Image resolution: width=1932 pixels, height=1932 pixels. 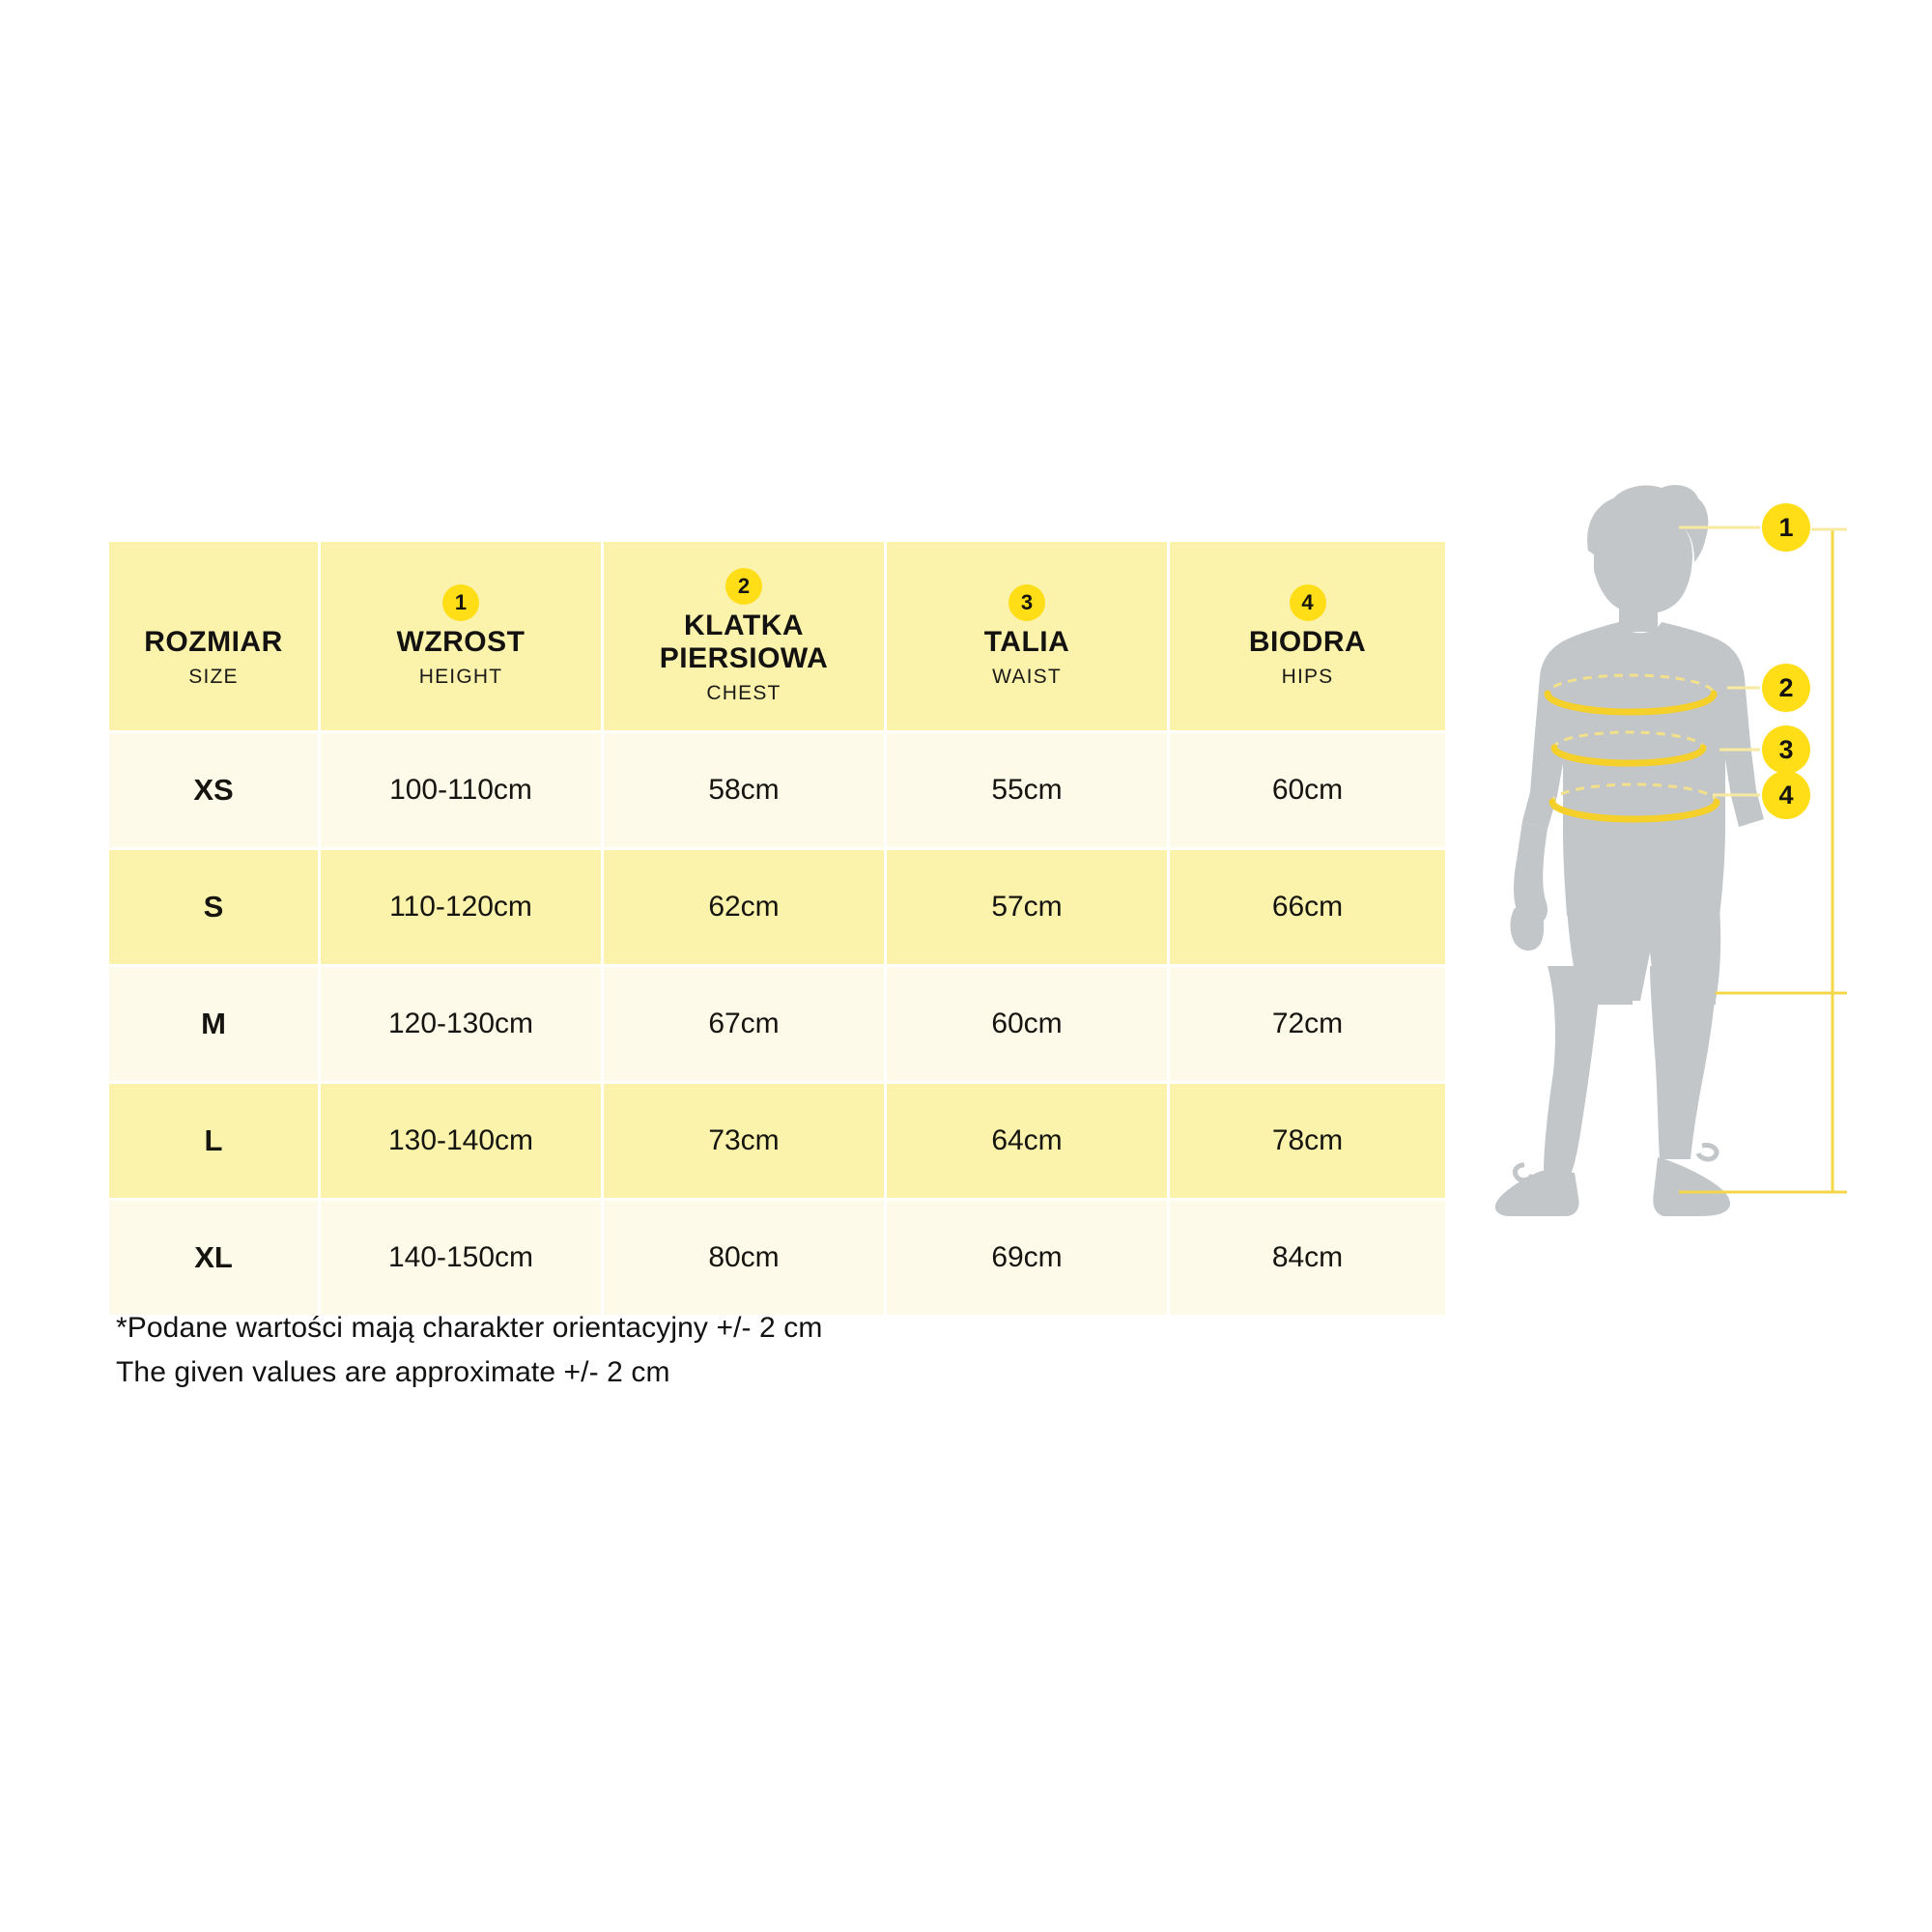 I want to click on badge-1-icon: 1, so click(x=460, y=603).